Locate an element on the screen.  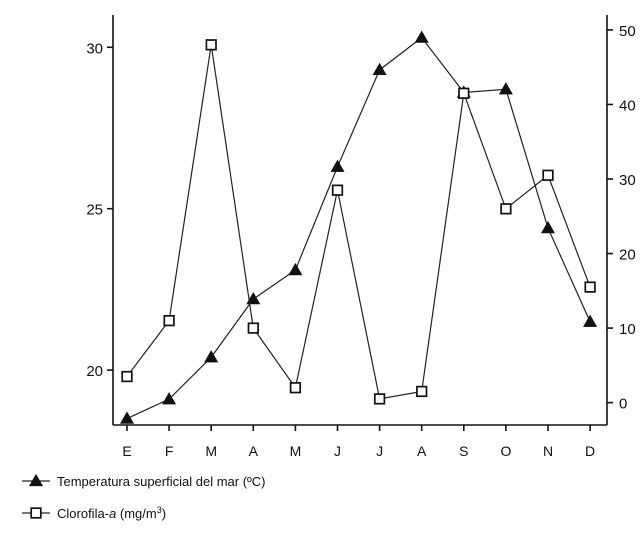
legend-marker-square is located at coordinates (36, 513).